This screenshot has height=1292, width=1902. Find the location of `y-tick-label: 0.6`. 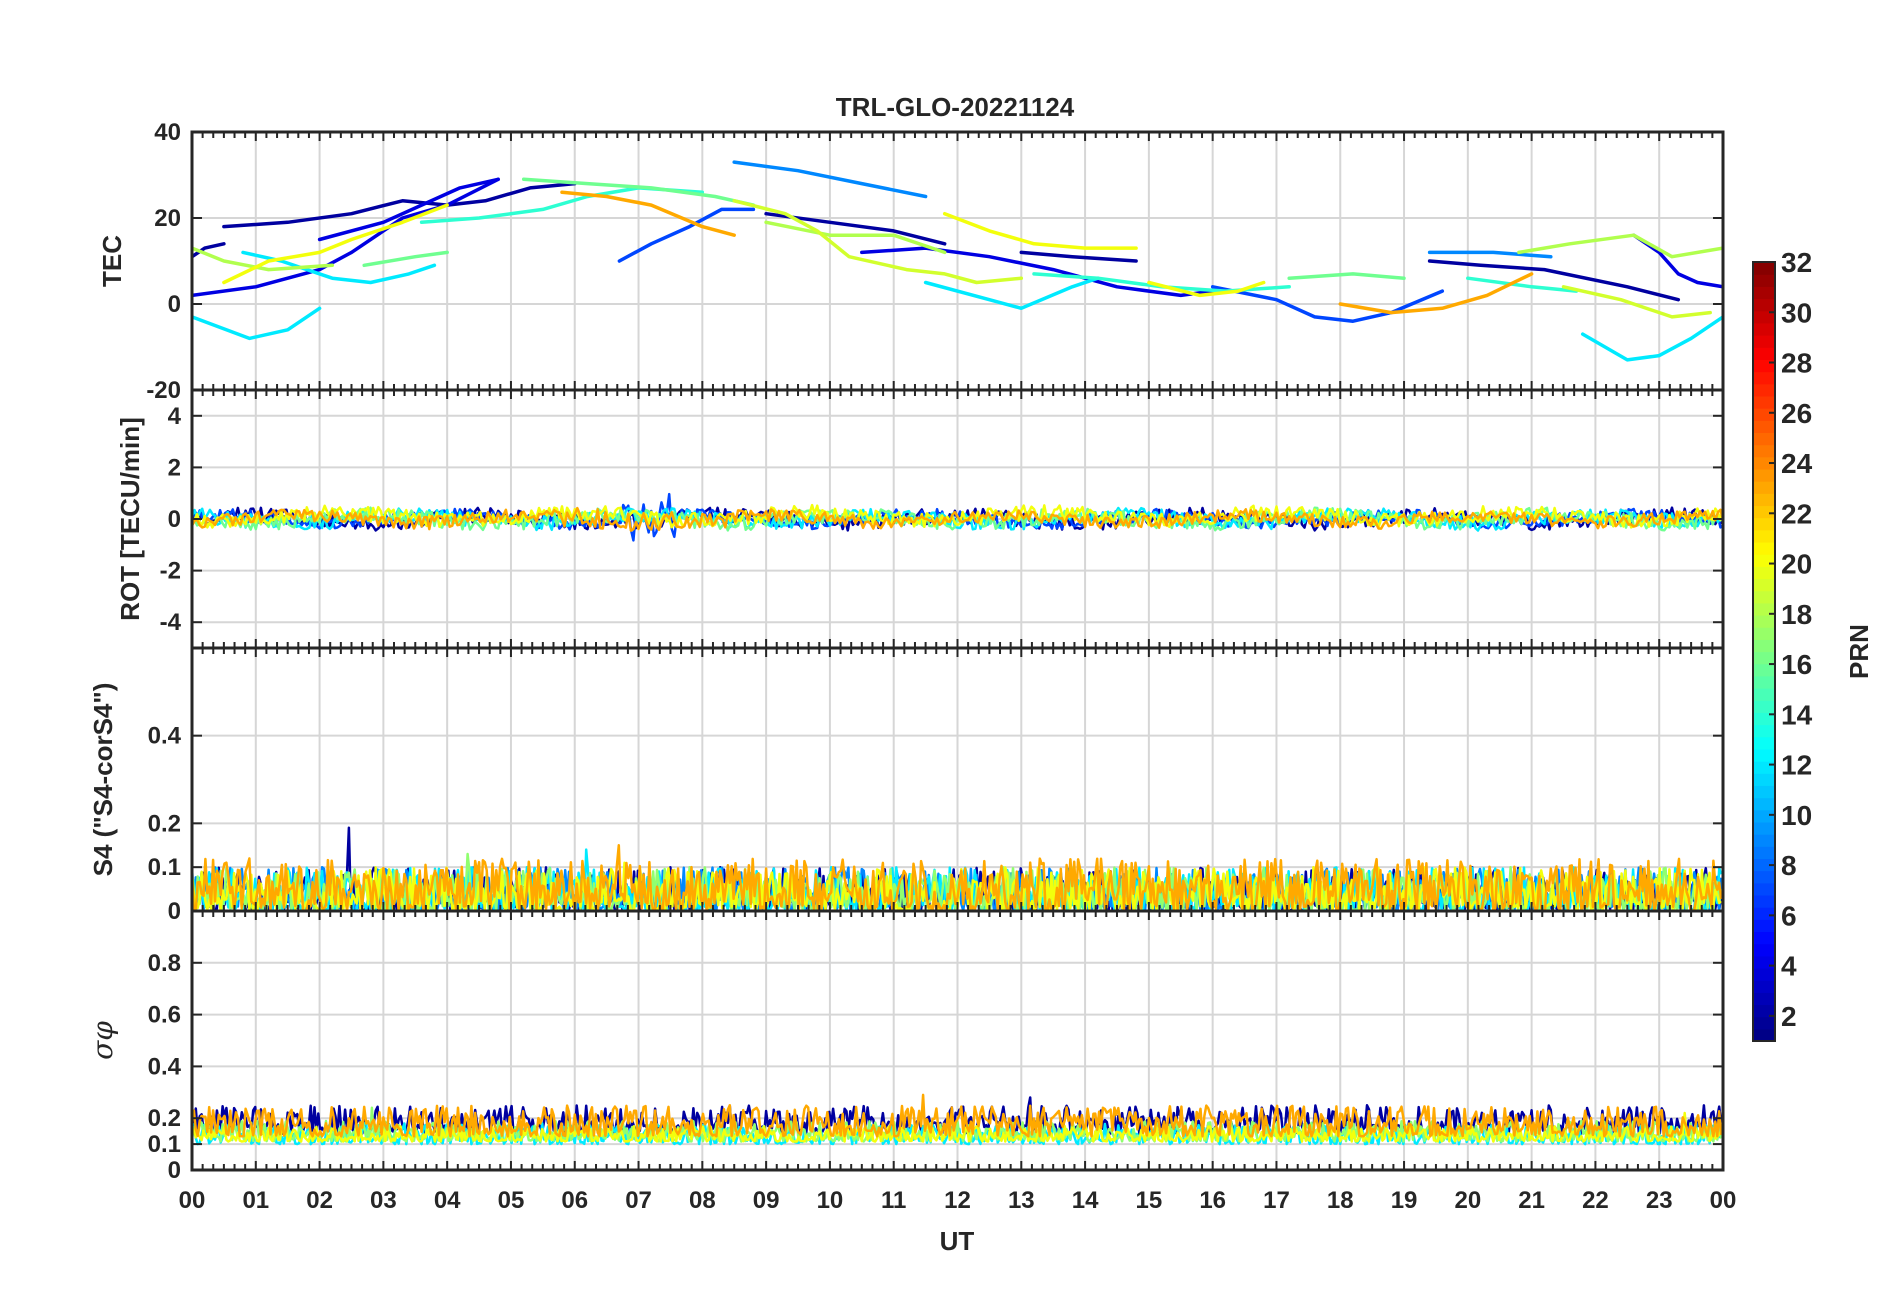

y-tick-label: 0.6 is located at coordinates (164, 1015).